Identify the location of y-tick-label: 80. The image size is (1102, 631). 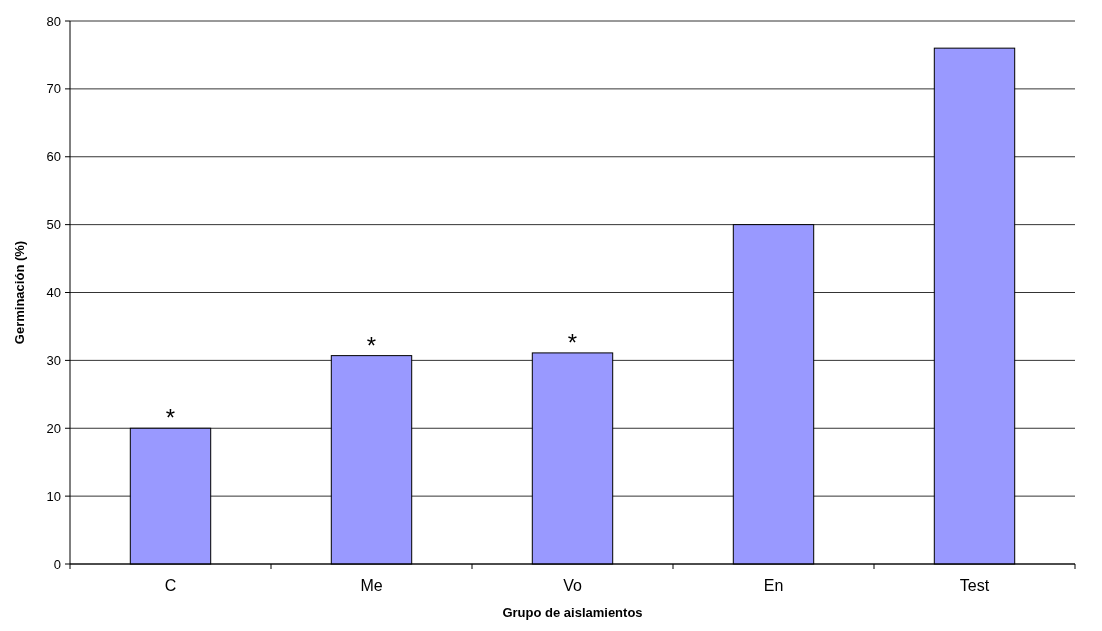
(53, 21).